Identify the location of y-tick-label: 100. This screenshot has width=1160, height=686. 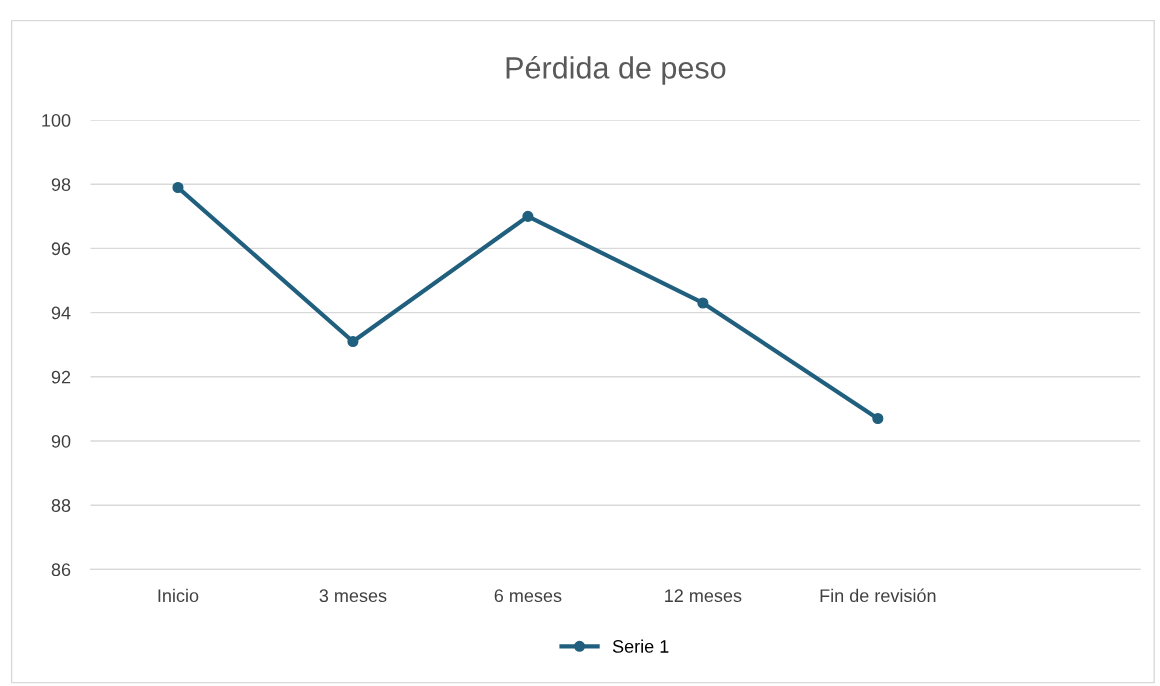
(56, 120).